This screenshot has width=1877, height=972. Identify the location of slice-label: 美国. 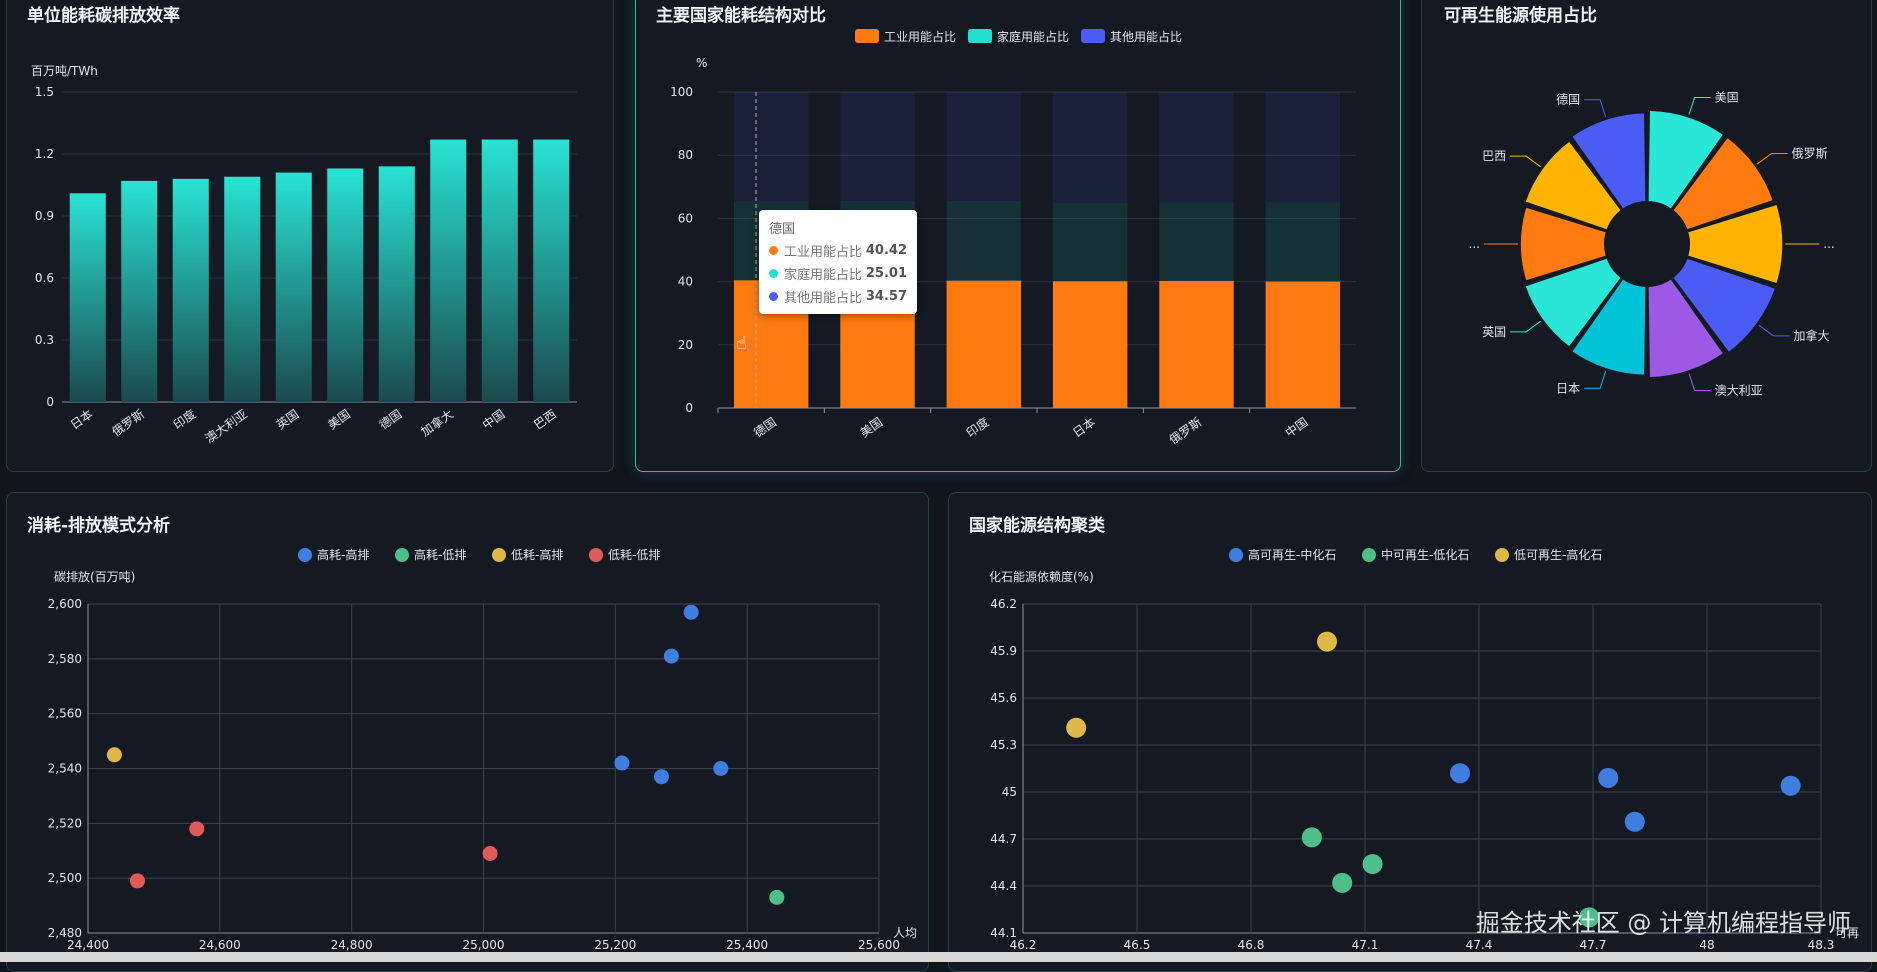
(1727, 98).